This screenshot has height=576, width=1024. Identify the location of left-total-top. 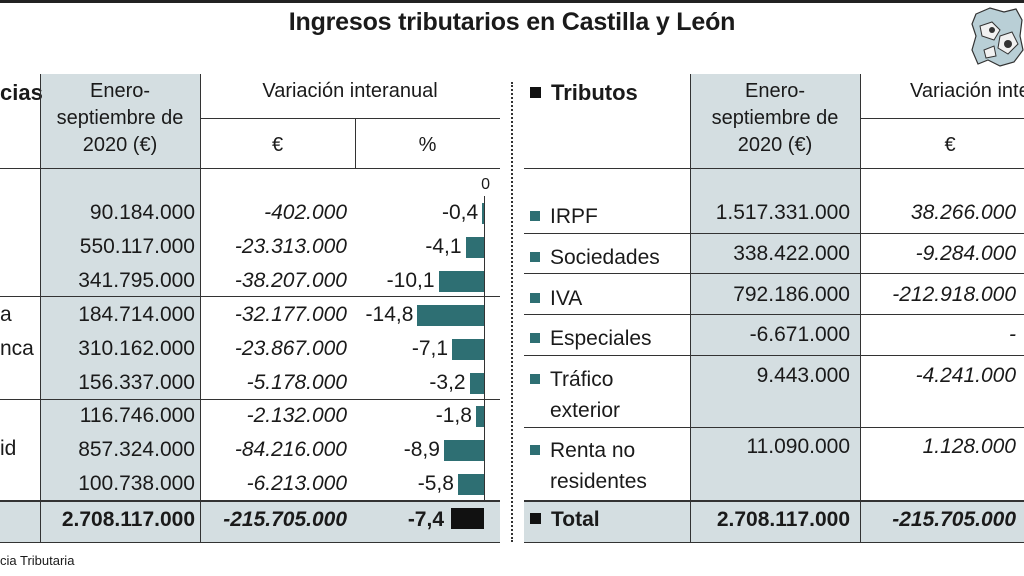
(250, 501).